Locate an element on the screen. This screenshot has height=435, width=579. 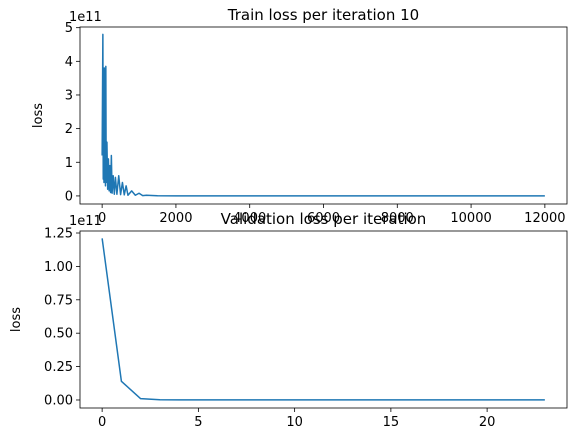
y-tick-label: 4 is located at coordinates (69, 62).